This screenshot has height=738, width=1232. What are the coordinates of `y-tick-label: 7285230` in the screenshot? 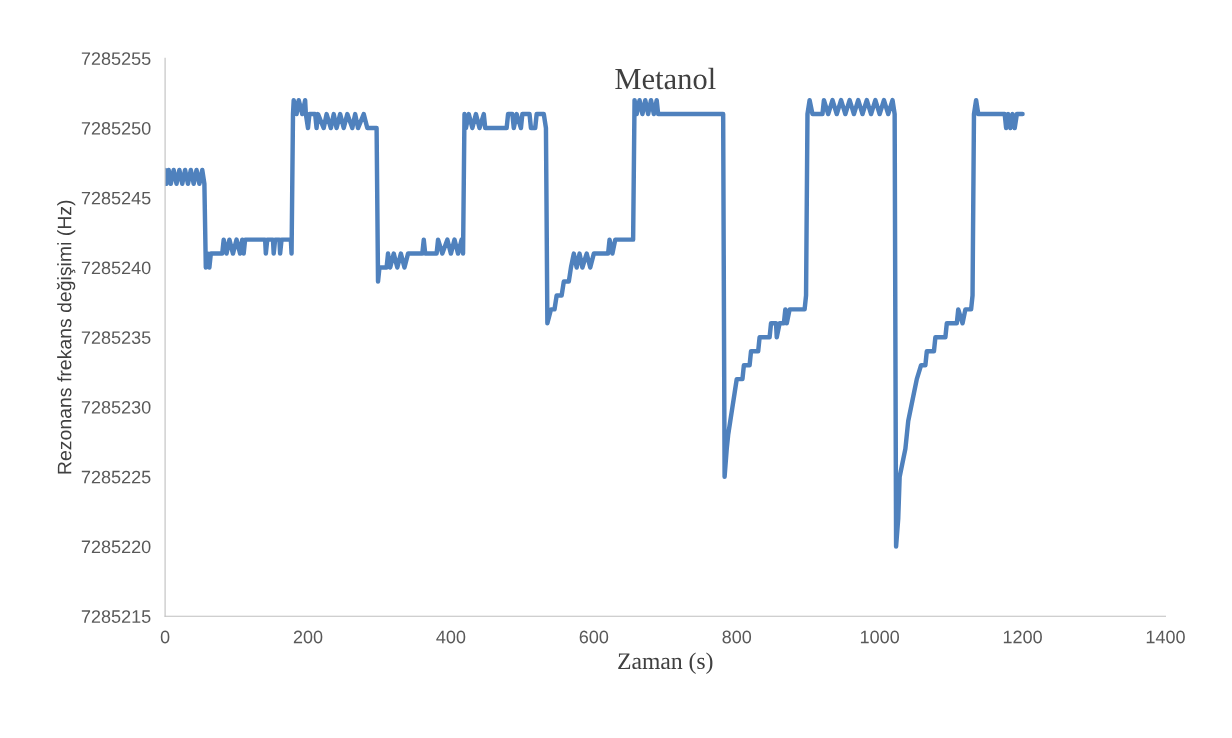 It's located at (116, 407).